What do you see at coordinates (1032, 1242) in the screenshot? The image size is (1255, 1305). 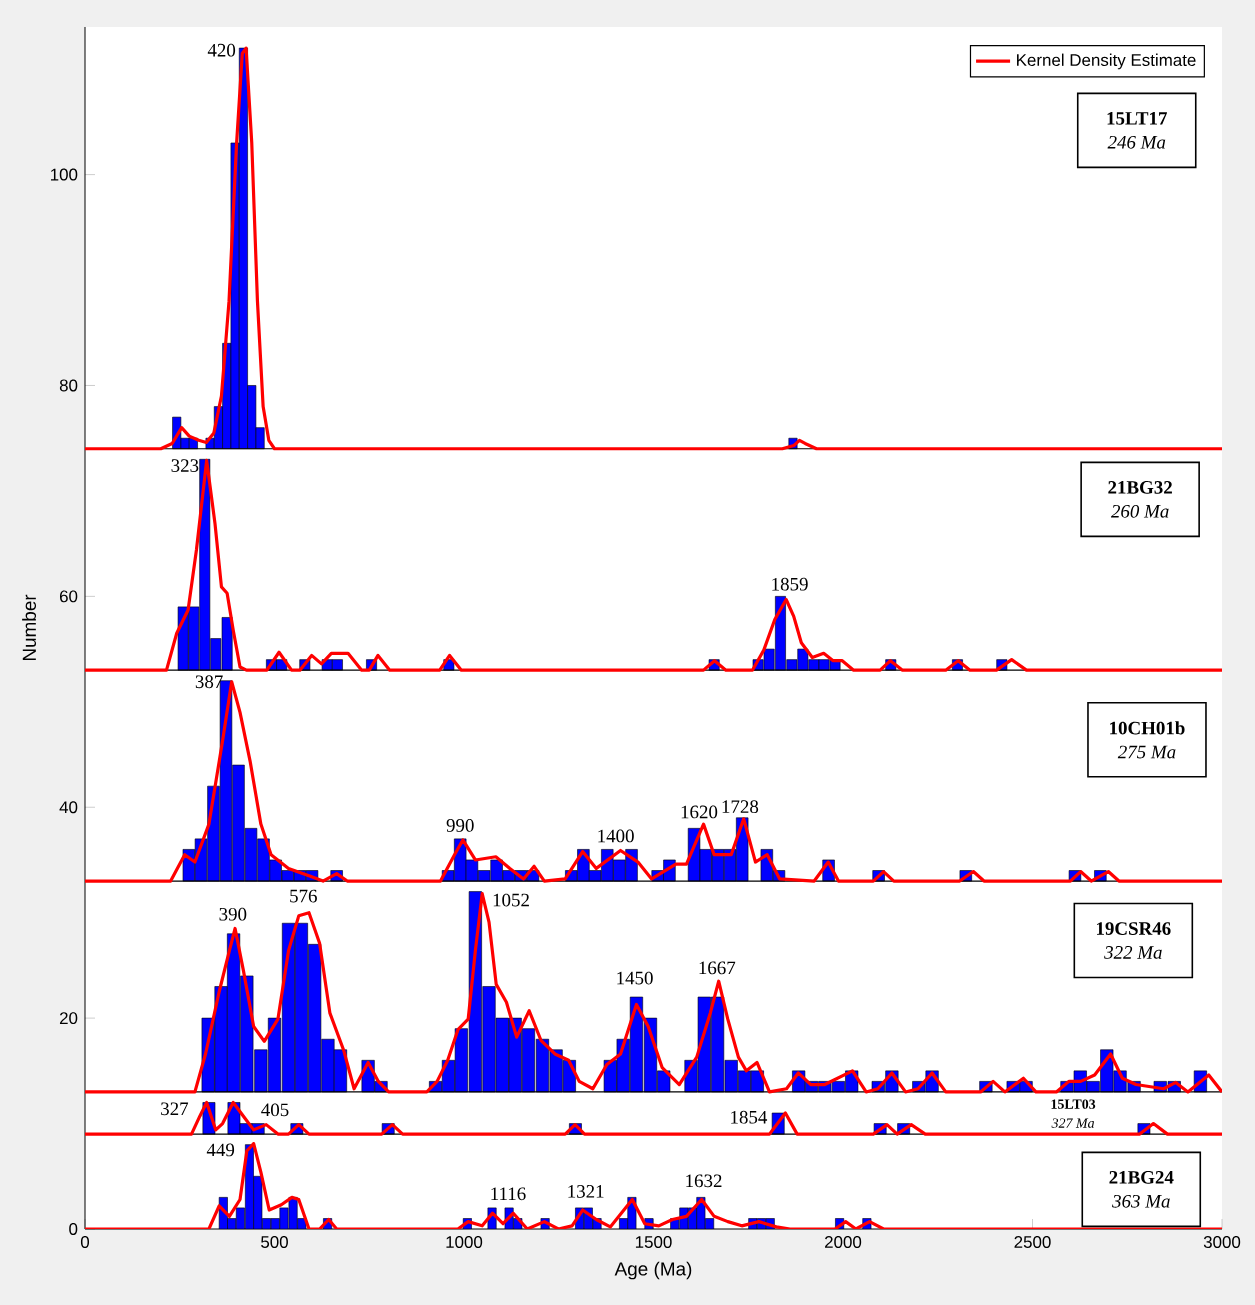 I see `x-tick-label: 2500` at bounding box center [1032, 1242].